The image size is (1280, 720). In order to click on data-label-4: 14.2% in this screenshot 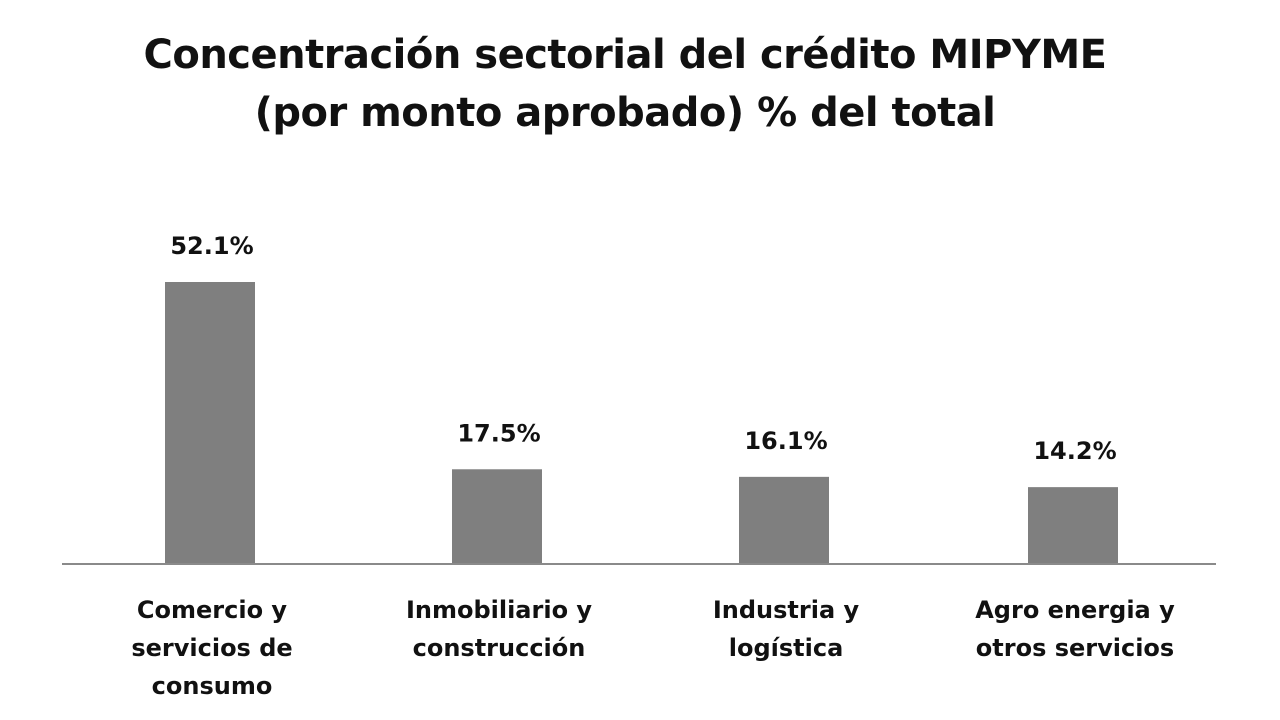, I will do `click(1074, 451)`.